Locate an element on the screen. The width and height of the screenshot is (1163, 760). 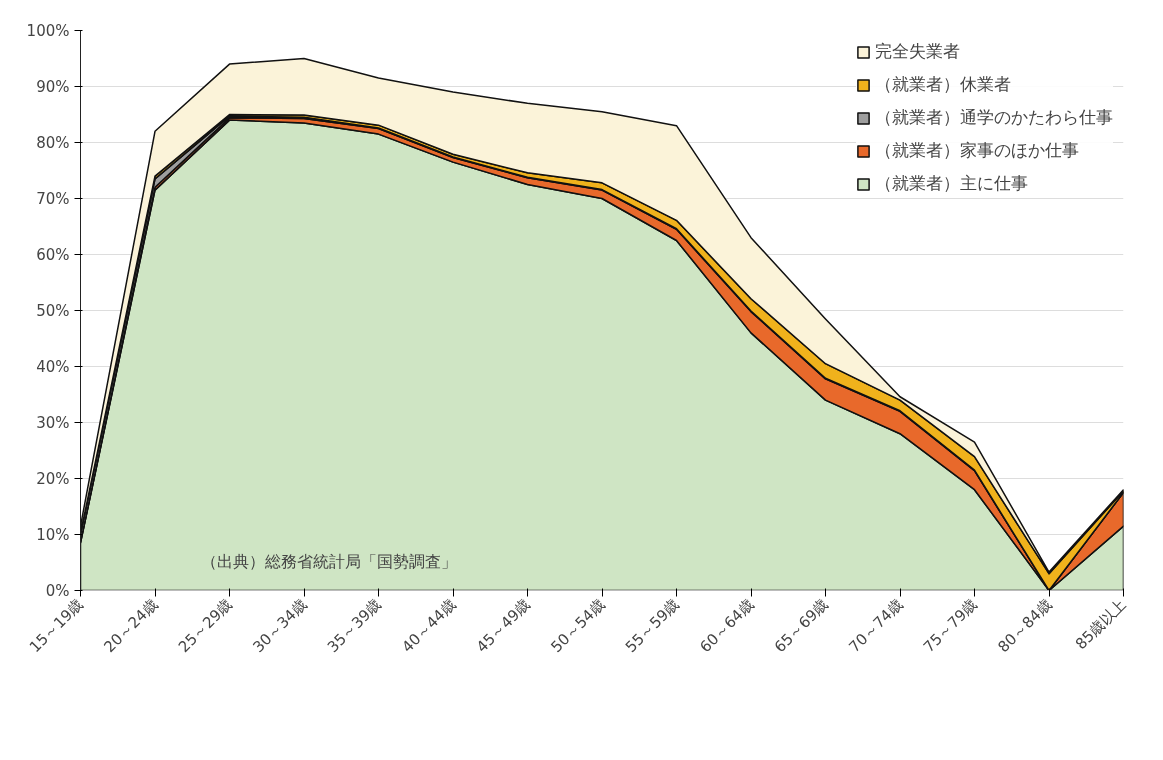
x-tick-label: 30～34歳 is located at coordinates (280, 626).